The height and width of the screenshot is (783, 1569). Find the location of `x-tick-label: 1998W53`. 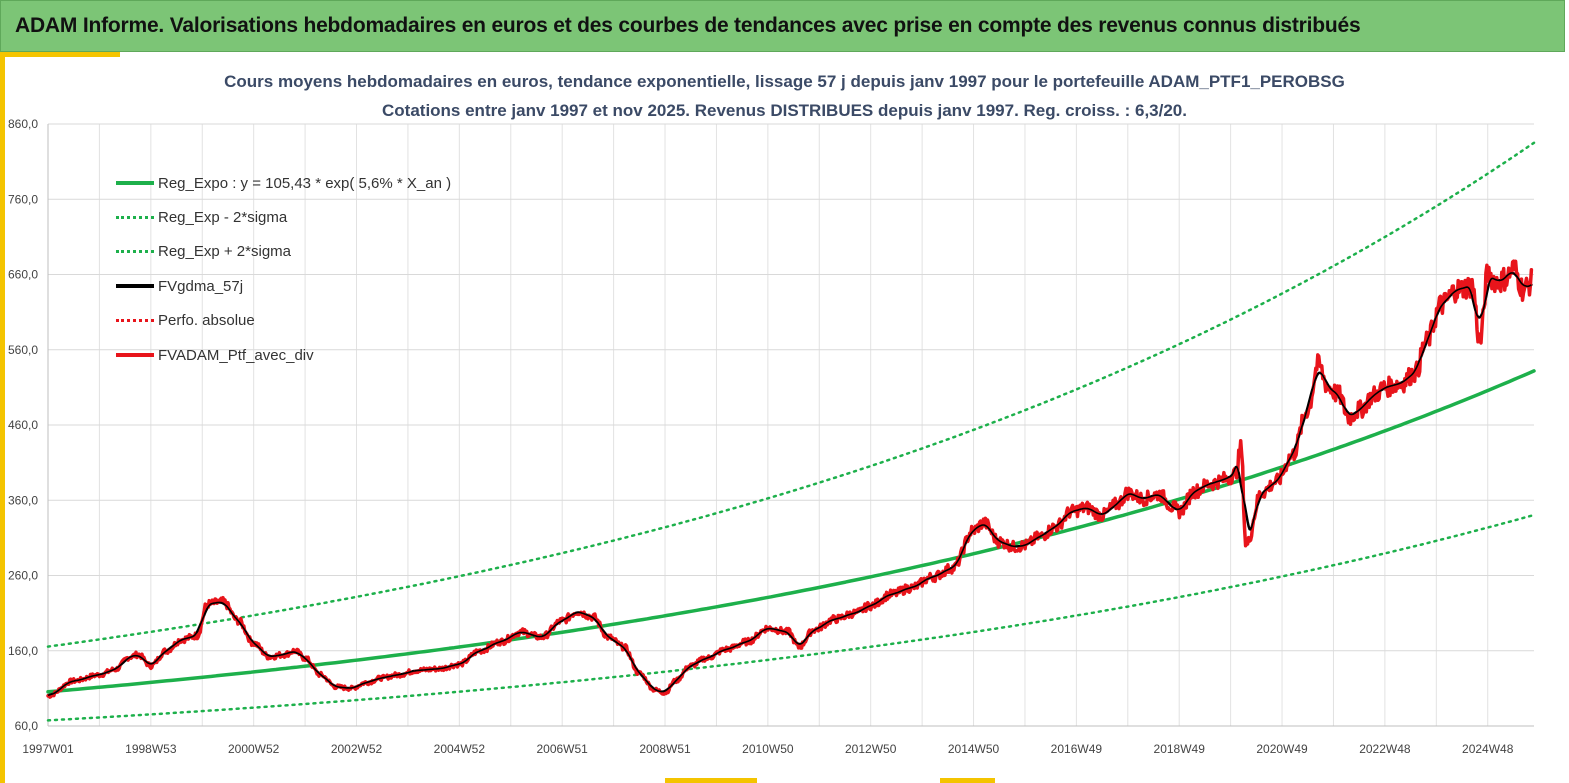

x-tick-label: 1998W53 is located at coordinates (151, 749).